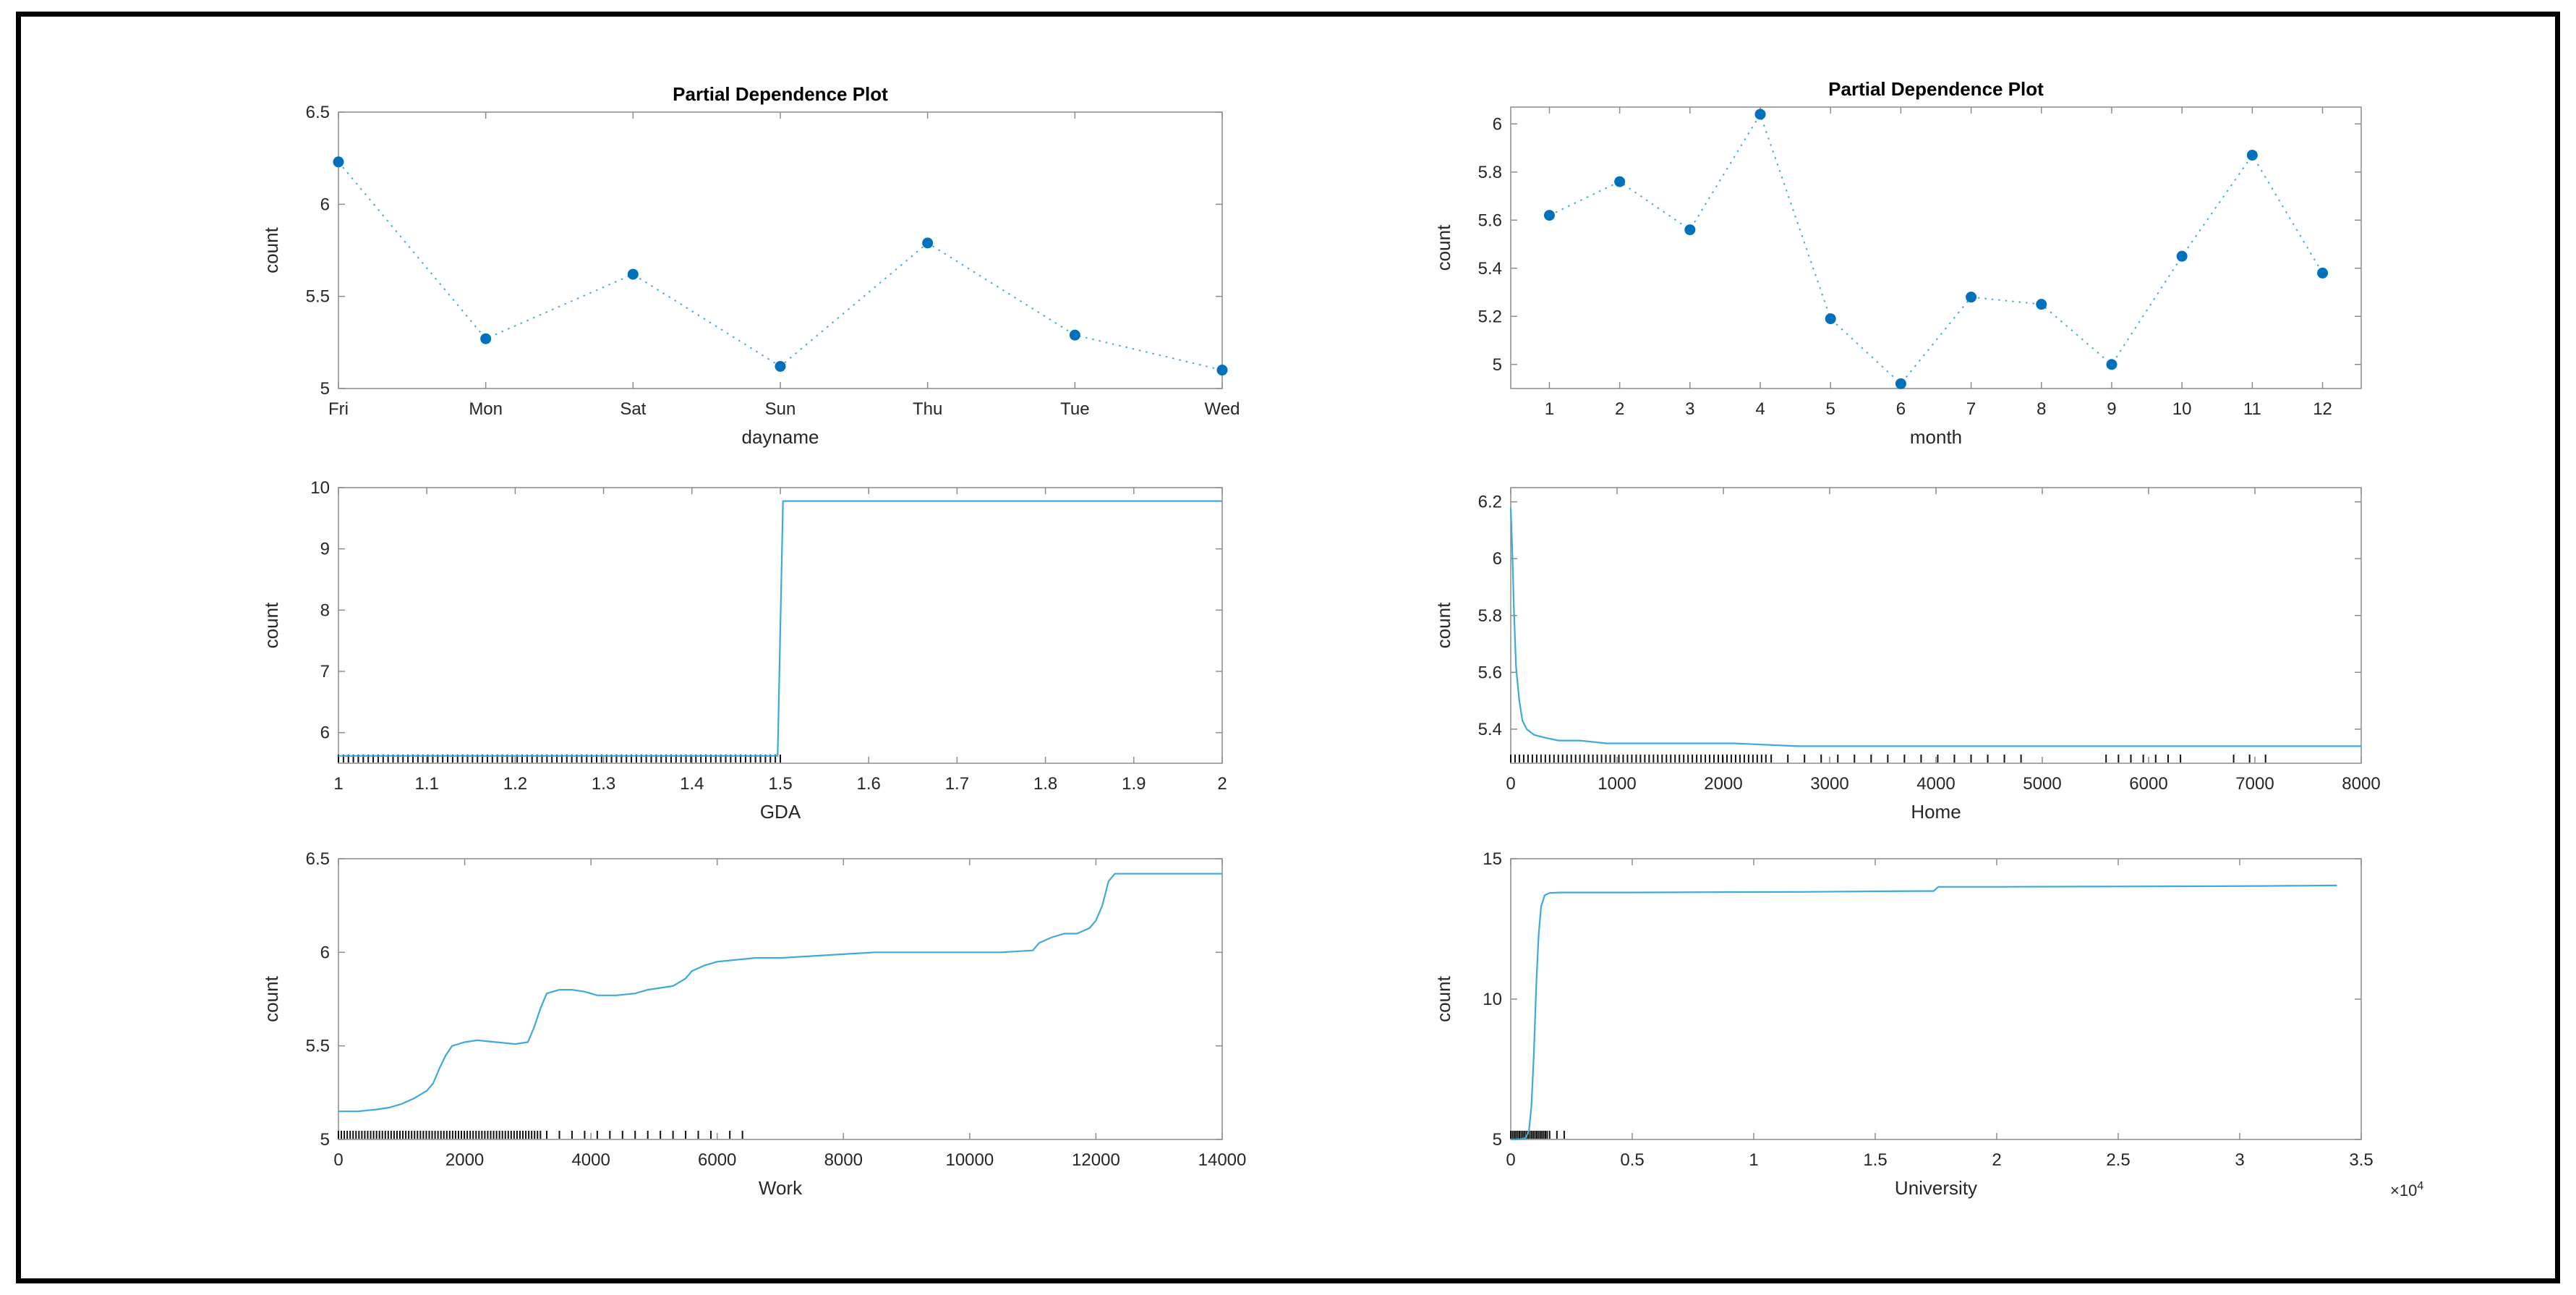 This screenshot has height=1295, width=2576. I want to click on x-axis-label: Work, so click(781, 1188).